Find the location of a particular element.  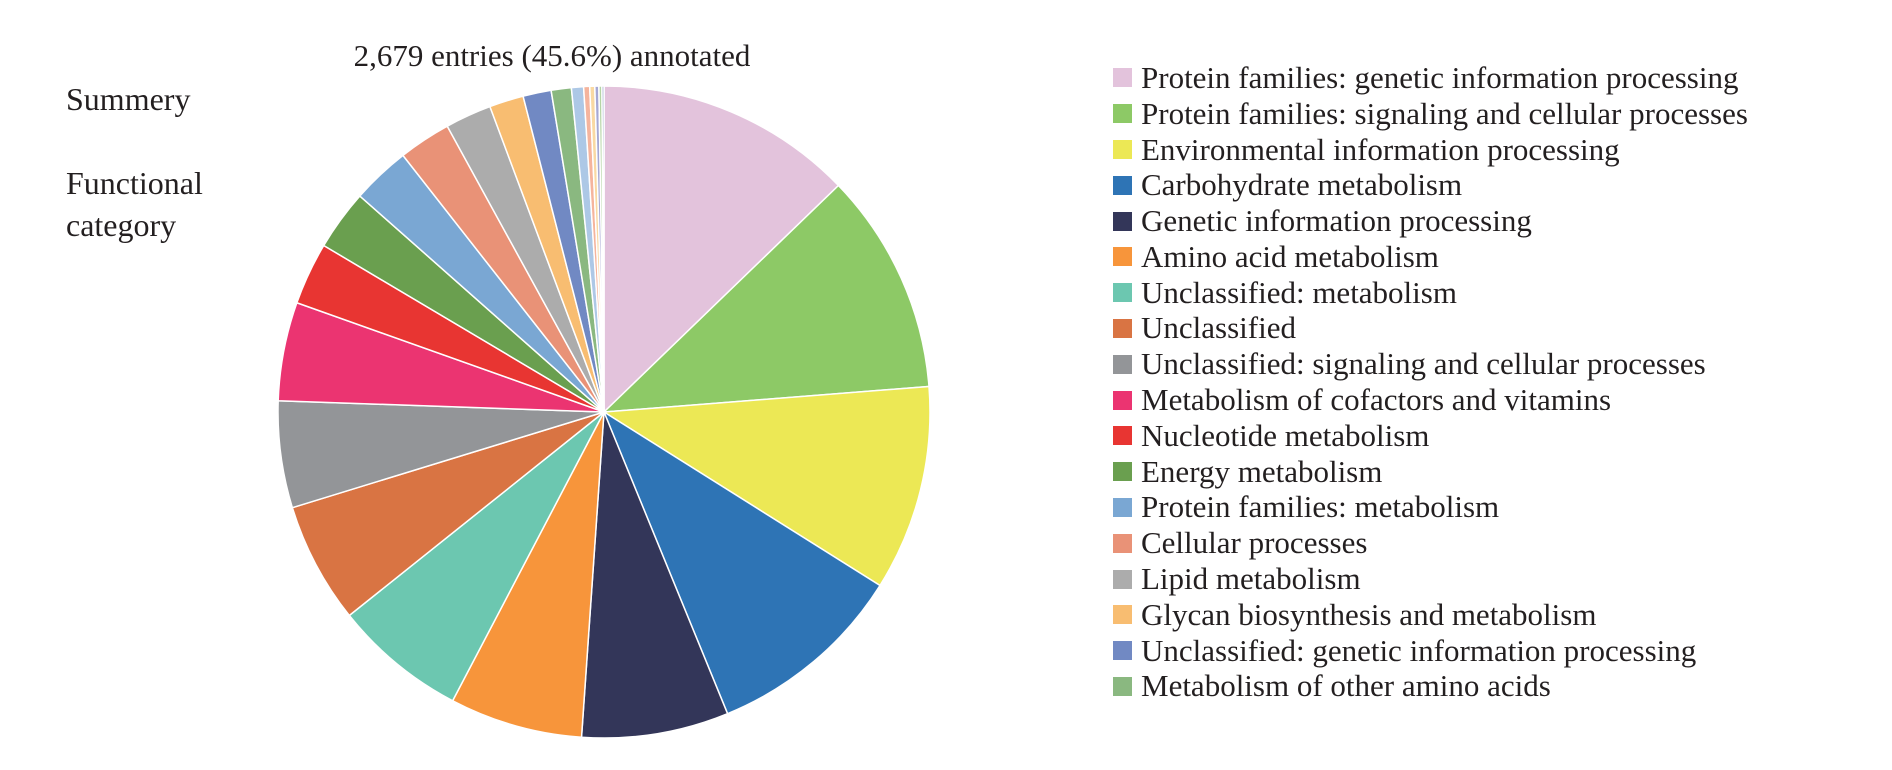

legend-label: Cellular processes is located at coordinates (1254, 543).